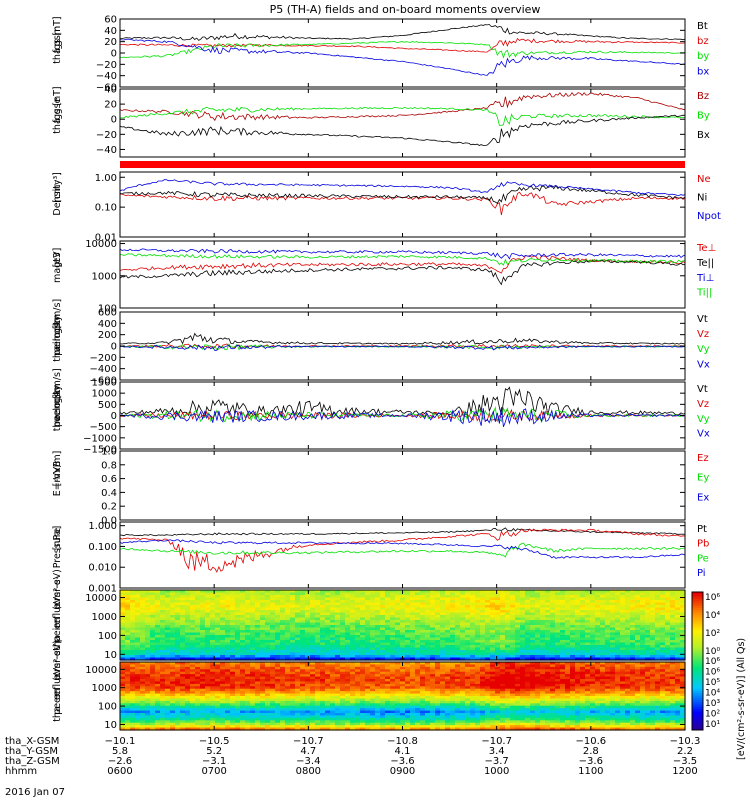  What do you see at coordinates (109, 465) in the screenshot?
I see `y-tick-label: 0.8` at bounding box center [109, 465].